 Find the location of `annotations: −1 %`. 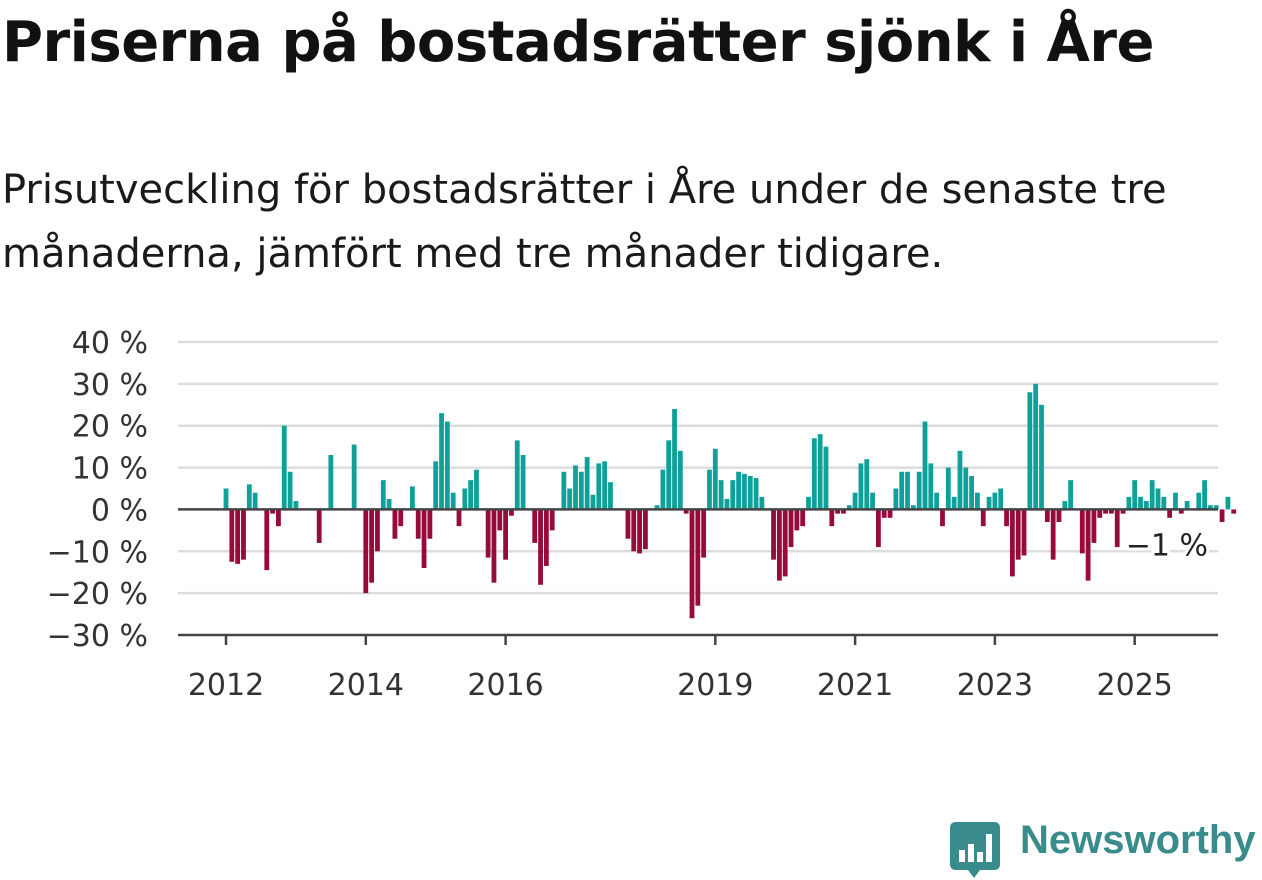

annotations: −1 % is located at coordinates (1167, 546).